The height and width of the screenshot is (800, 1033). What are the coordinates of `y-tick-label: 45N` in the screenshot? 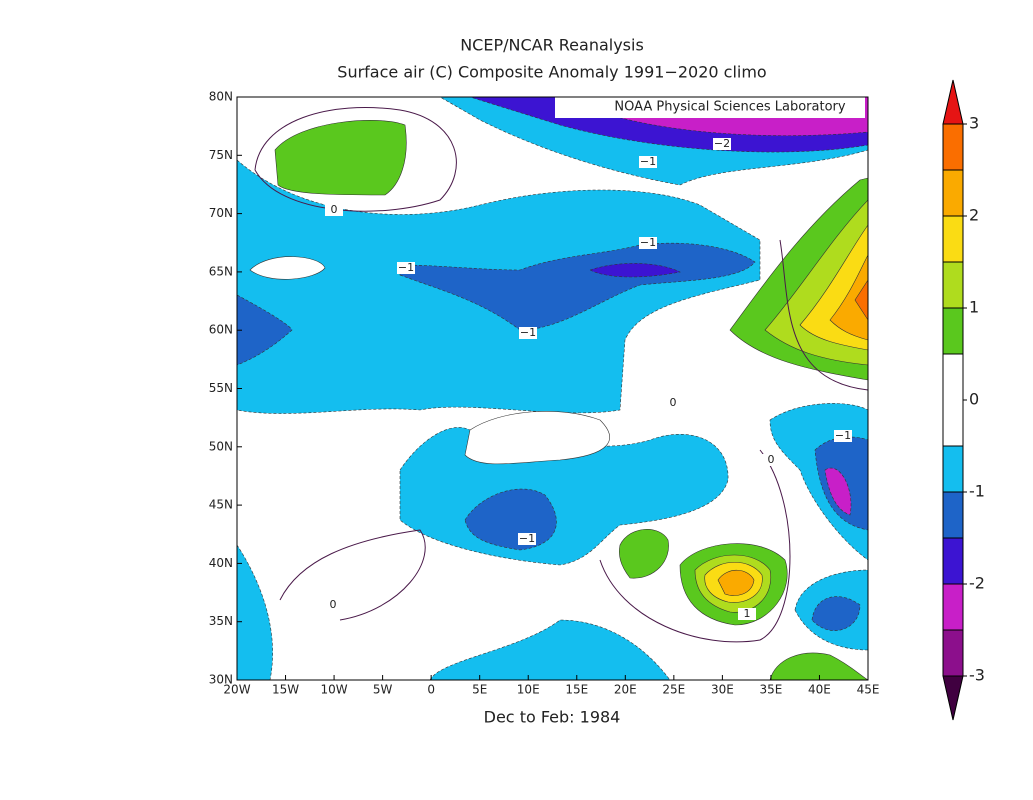 It's located at (221, 505).